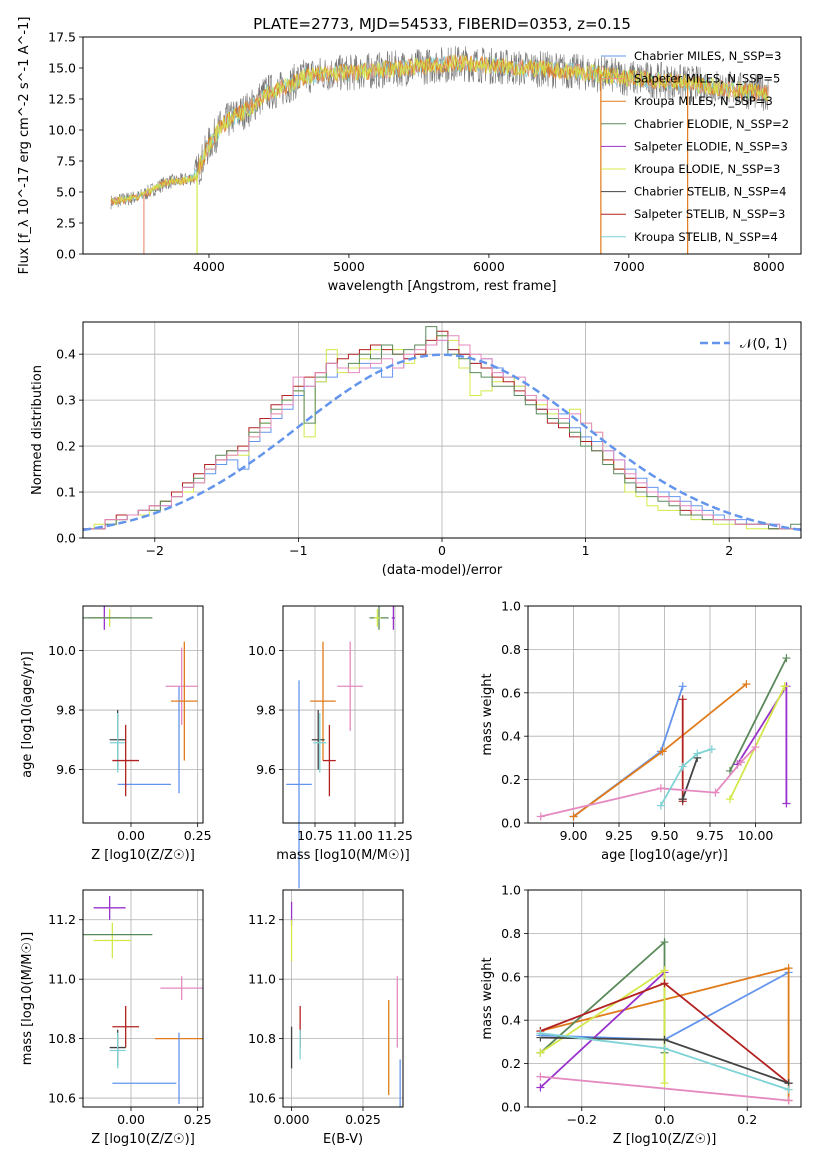 This screenshot has width=819, height=1170. Describe the element at coordinates (209, 266) in the screenshot. I see `x-tick-label: 4000` at that location.